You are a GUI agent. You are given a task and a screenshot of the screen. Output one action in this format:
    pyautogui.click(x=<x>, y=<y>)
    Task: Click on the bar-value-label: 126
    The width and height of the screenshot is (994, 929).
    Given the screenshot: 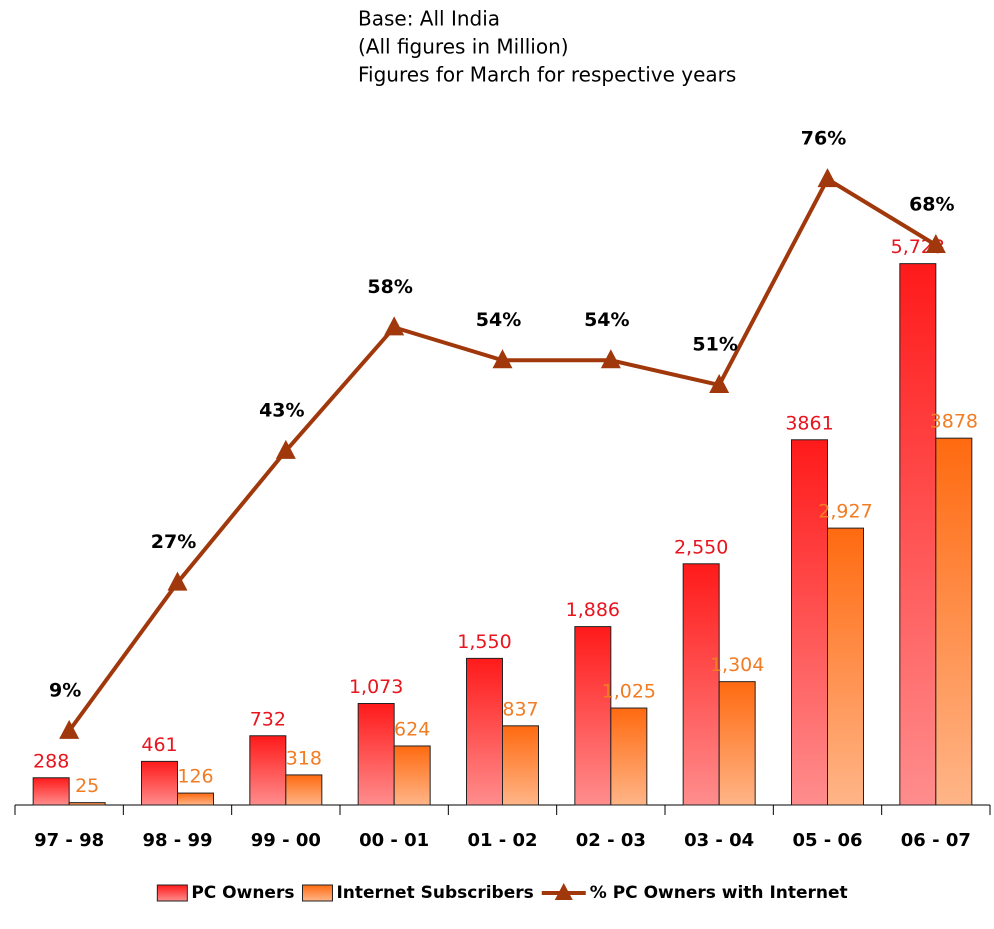 What is the action you would take?
    pyautogui.click(x=195, y=777)
    